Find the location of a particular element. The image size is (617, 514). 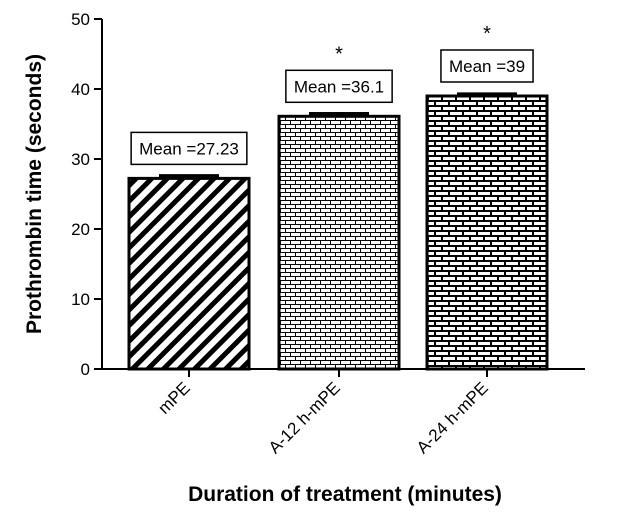

mean-annotation: Mean =36.1 * is located at coordinates (339, 73).